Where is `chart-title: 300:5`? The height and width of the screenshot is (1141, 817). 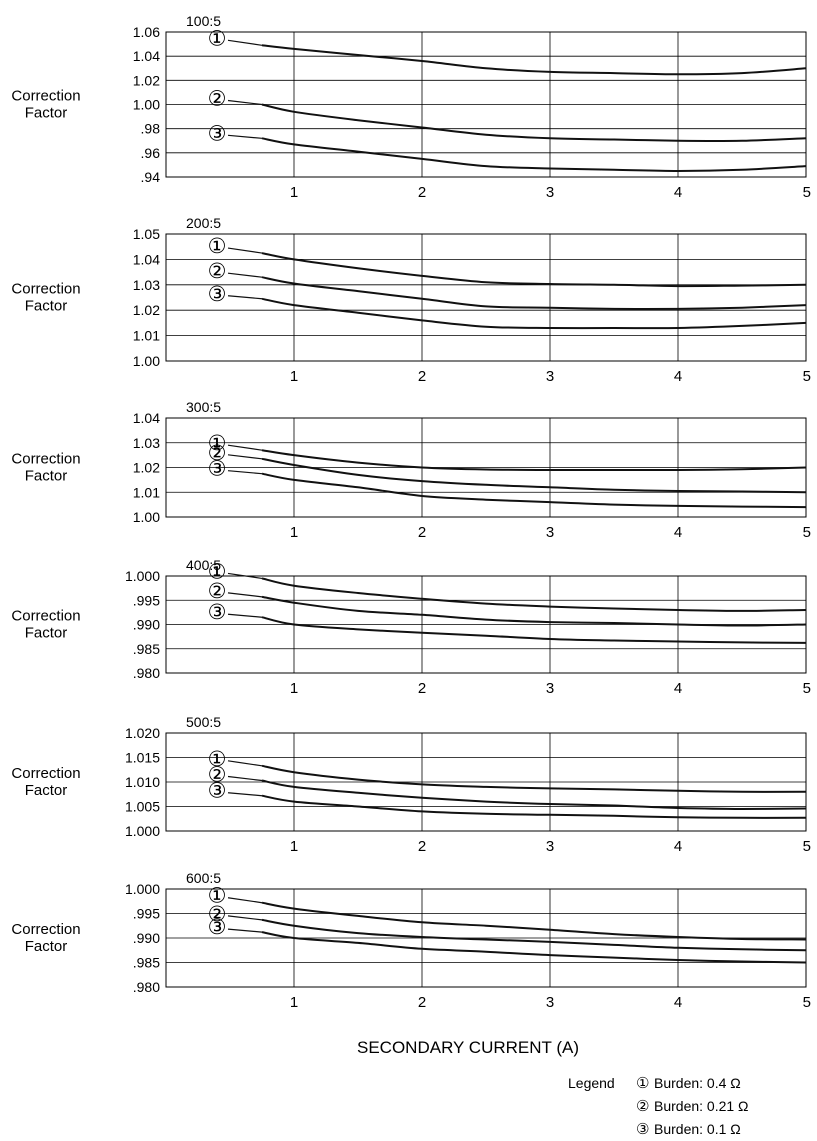 chart-title: 300:5 is located at coordinates (203, 407).